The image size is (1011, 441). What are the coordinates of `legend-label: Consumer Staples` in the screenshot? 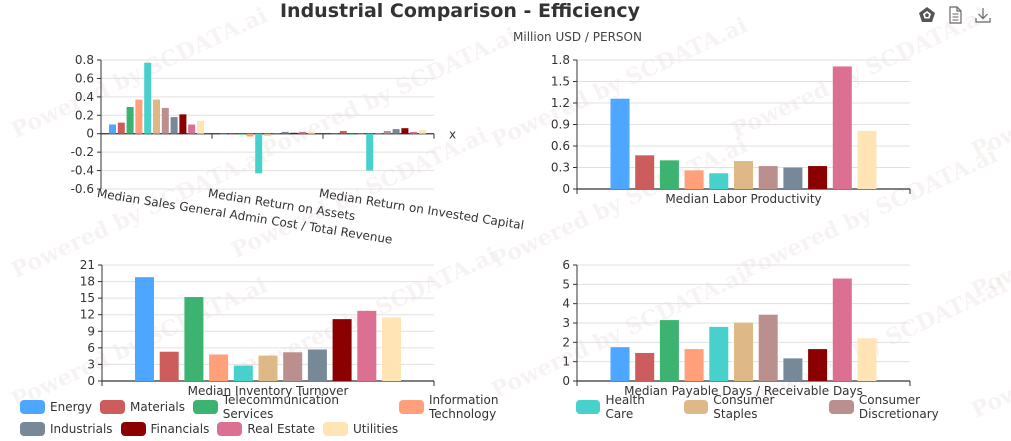 It's located at (744, 407).